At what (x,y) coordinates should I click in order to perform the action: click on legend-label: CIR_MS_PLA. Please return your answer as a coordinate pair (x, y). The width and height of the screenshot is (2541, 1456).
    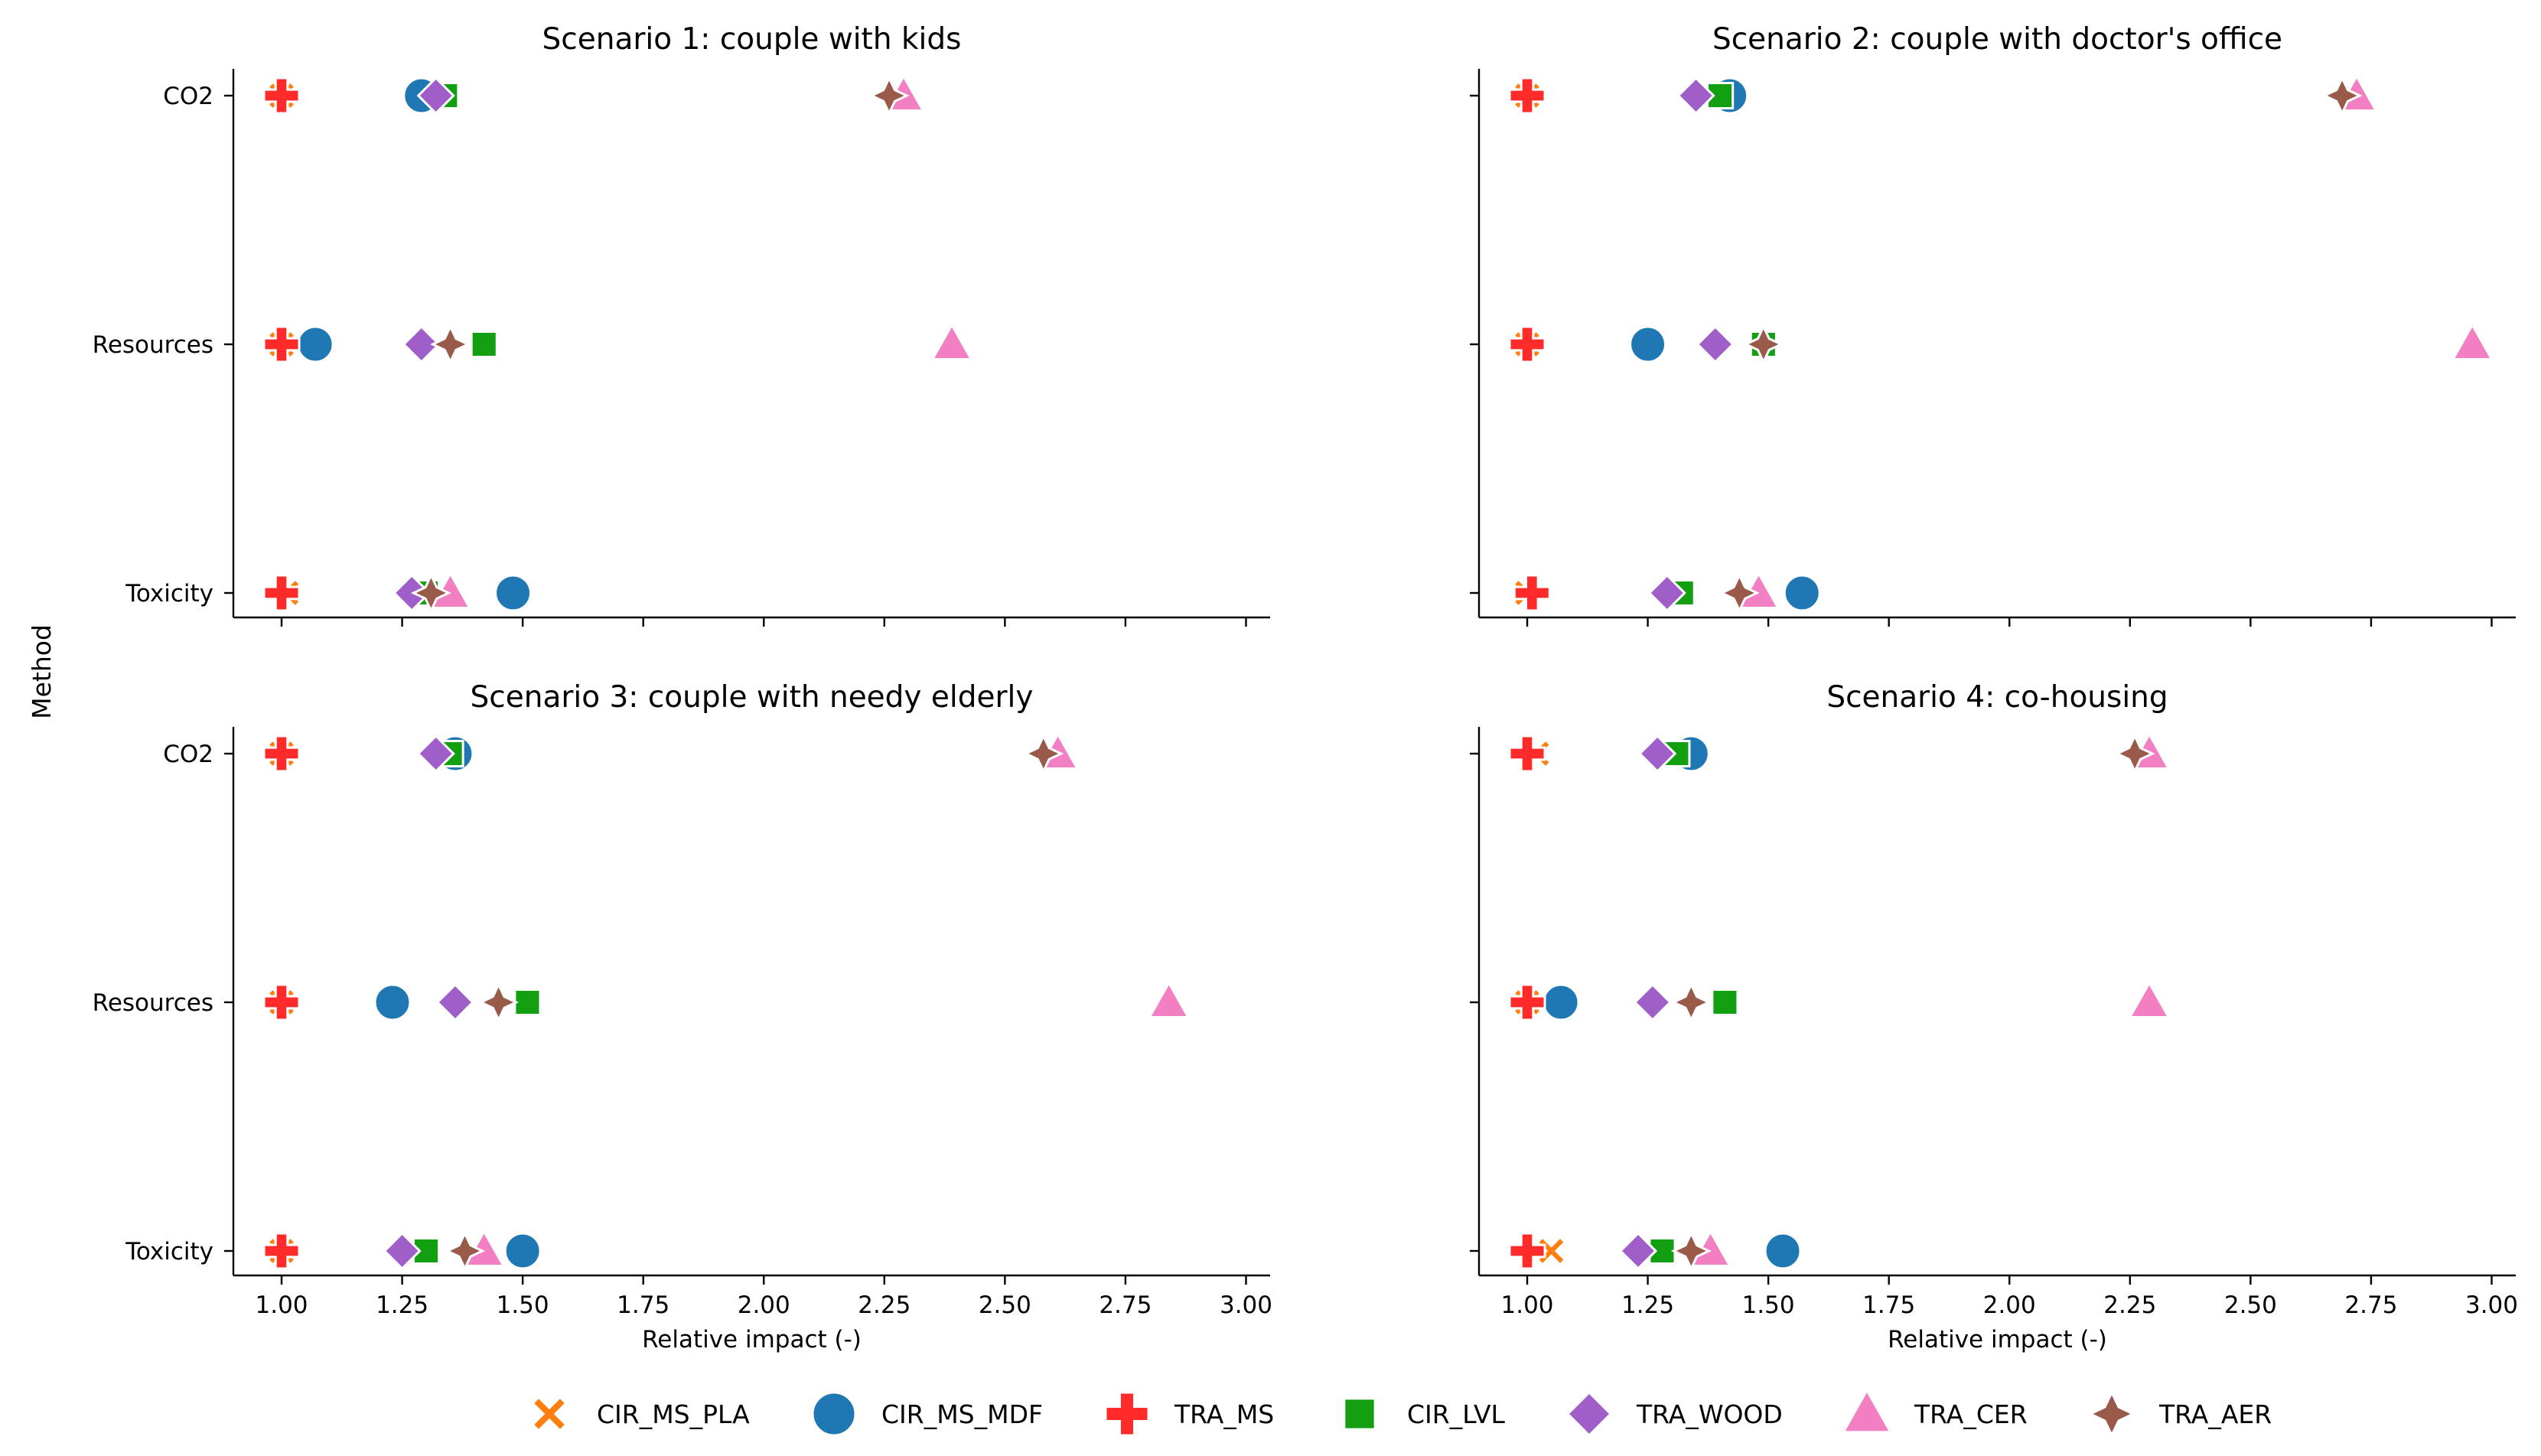
    Looking at the image, I should click on (673, 1414).